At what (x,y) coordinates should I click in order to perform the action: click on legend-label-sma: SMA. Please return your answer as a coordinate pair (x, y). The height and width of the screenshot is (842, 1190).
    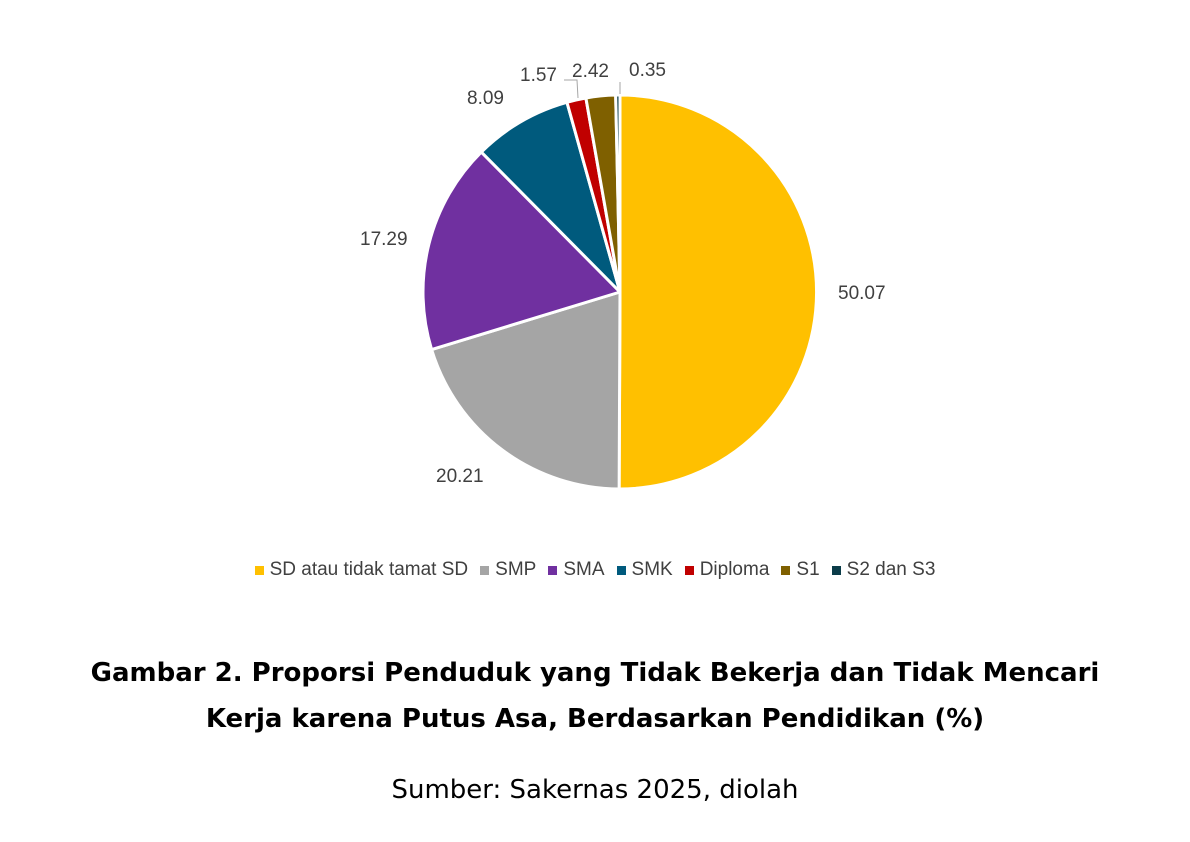
    Looking at the image, I should click on (584, 569).